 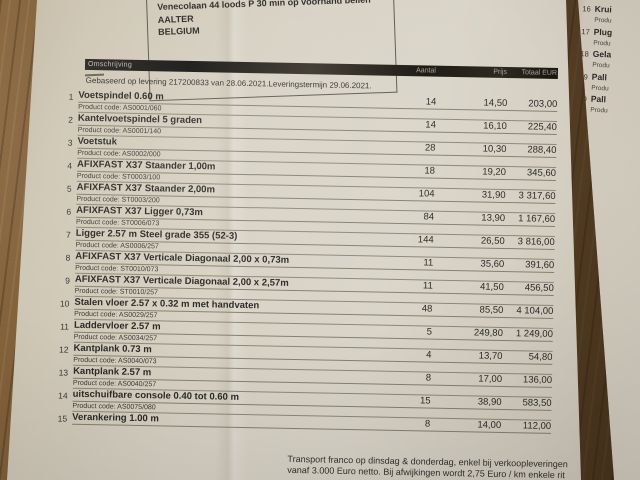 What do you see at coordinates (429, 217) in the screenshot?
I see `item-quantity: 84` at bounding box center [429, 217].